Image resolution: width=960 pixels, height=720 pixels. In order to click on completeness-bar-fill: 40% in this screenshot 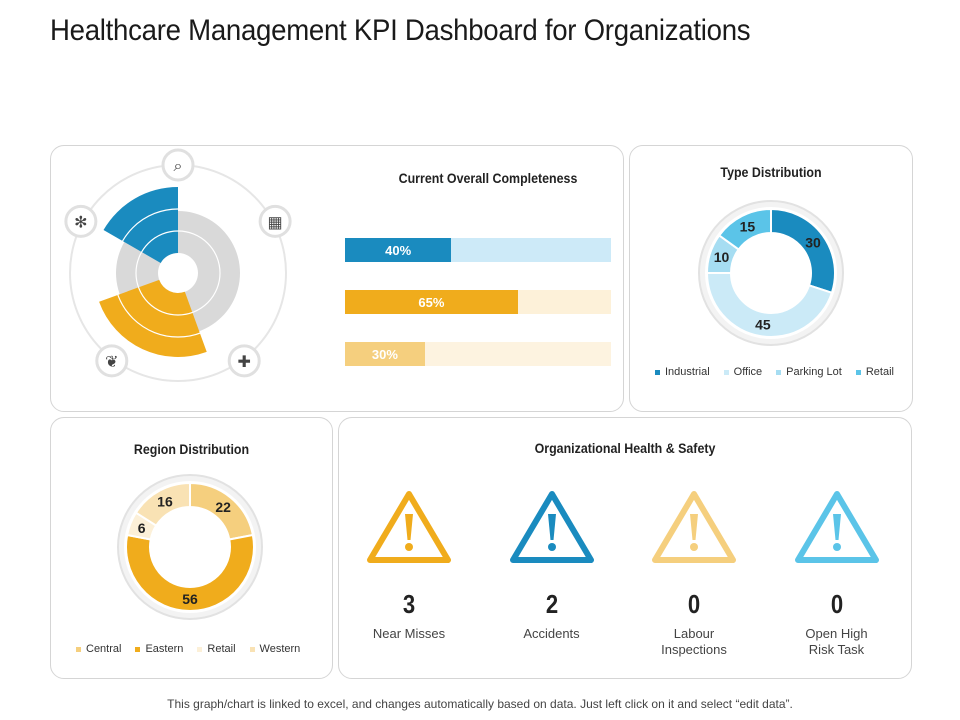, I will do `click(398, 250)`.